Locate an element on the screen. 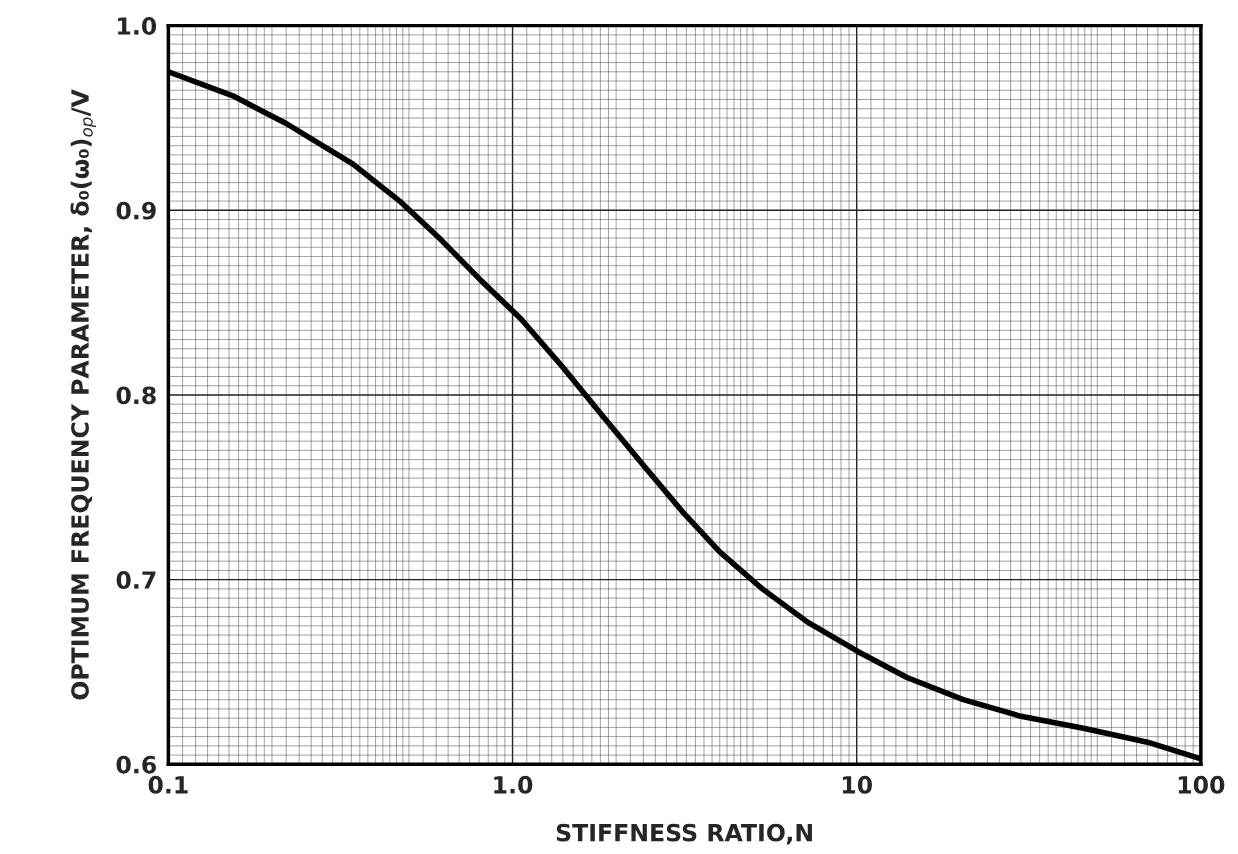  x-tick-label: 100 is located at coordinates (1201, 784).